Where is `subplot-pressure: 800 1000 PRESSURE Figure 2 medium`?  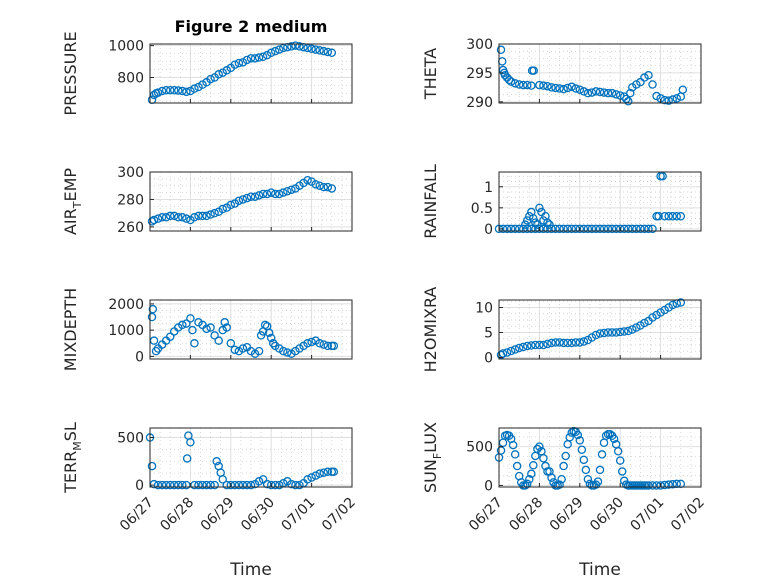 subplot-pressure: 800 1000 PRESSURE Figure 2 medium is located at coordinates (207, 66).